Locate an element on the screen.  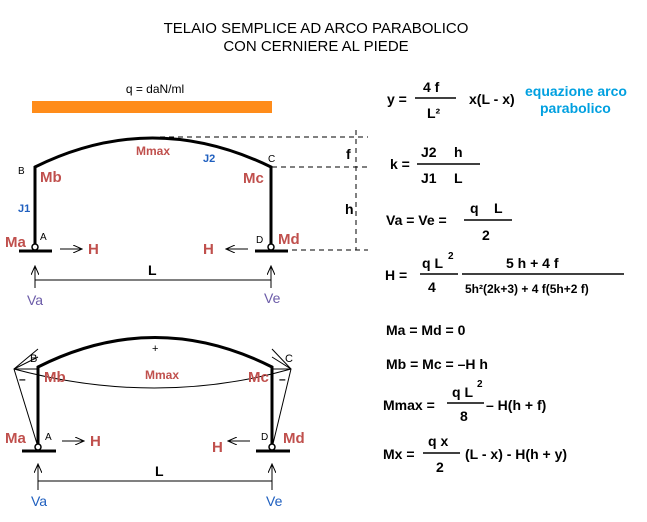
mmax-label-top: Mmax is located at coordinates (153, 151).